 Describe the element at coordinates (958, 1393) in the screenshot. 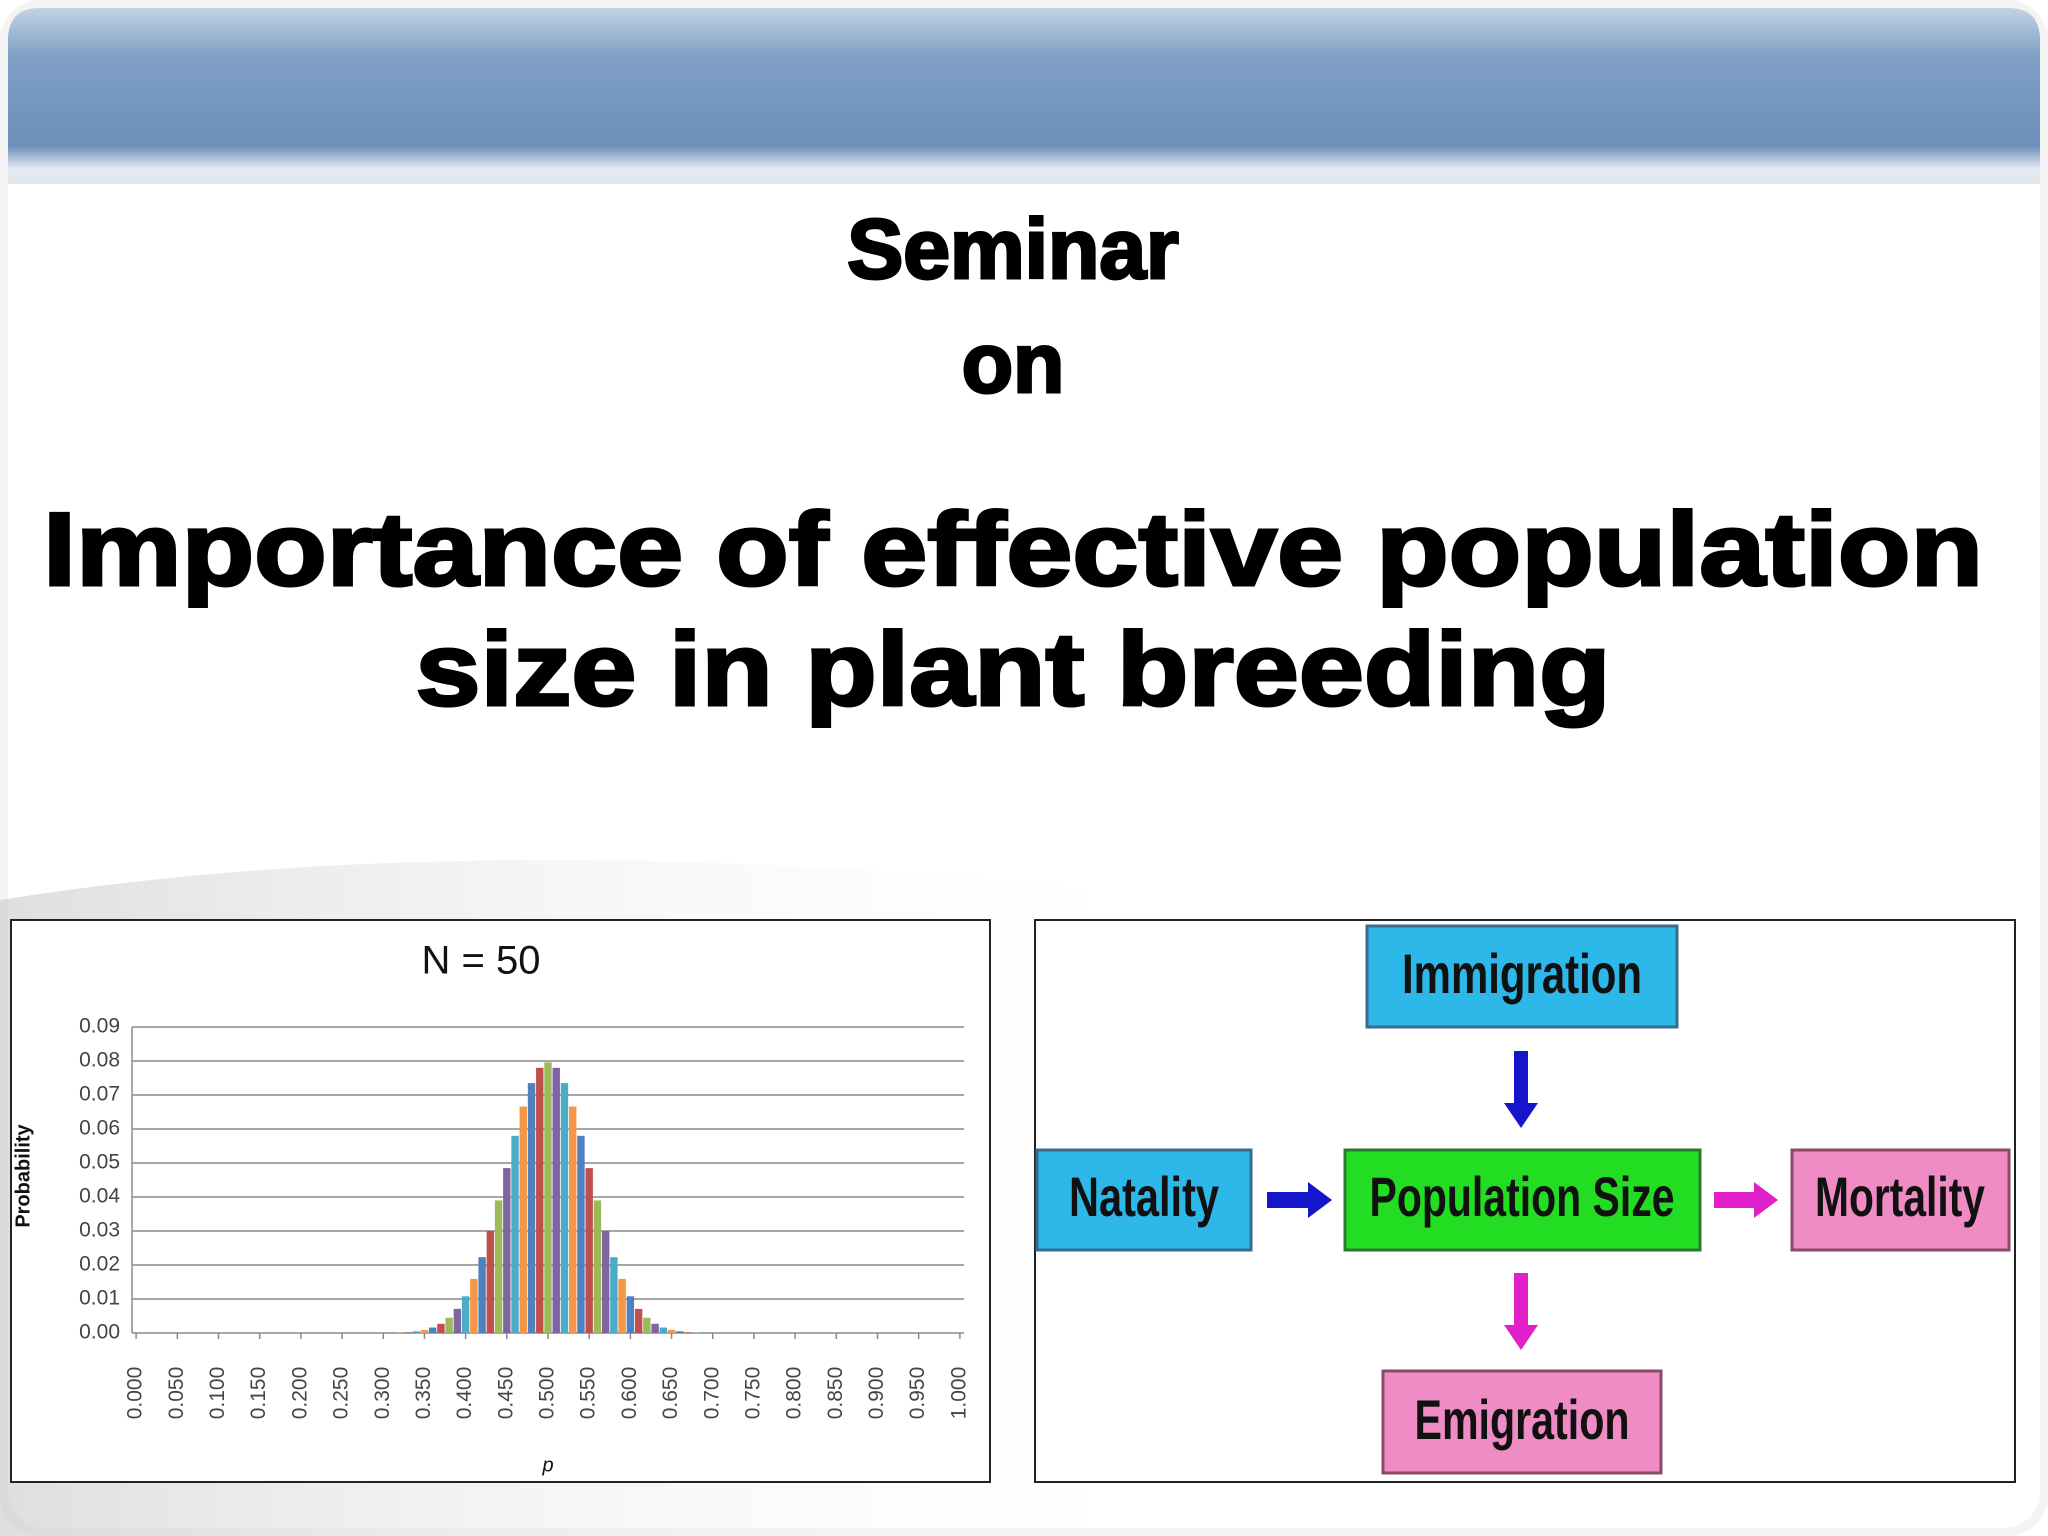

I see `x-tick-label: 1.000` at that location.